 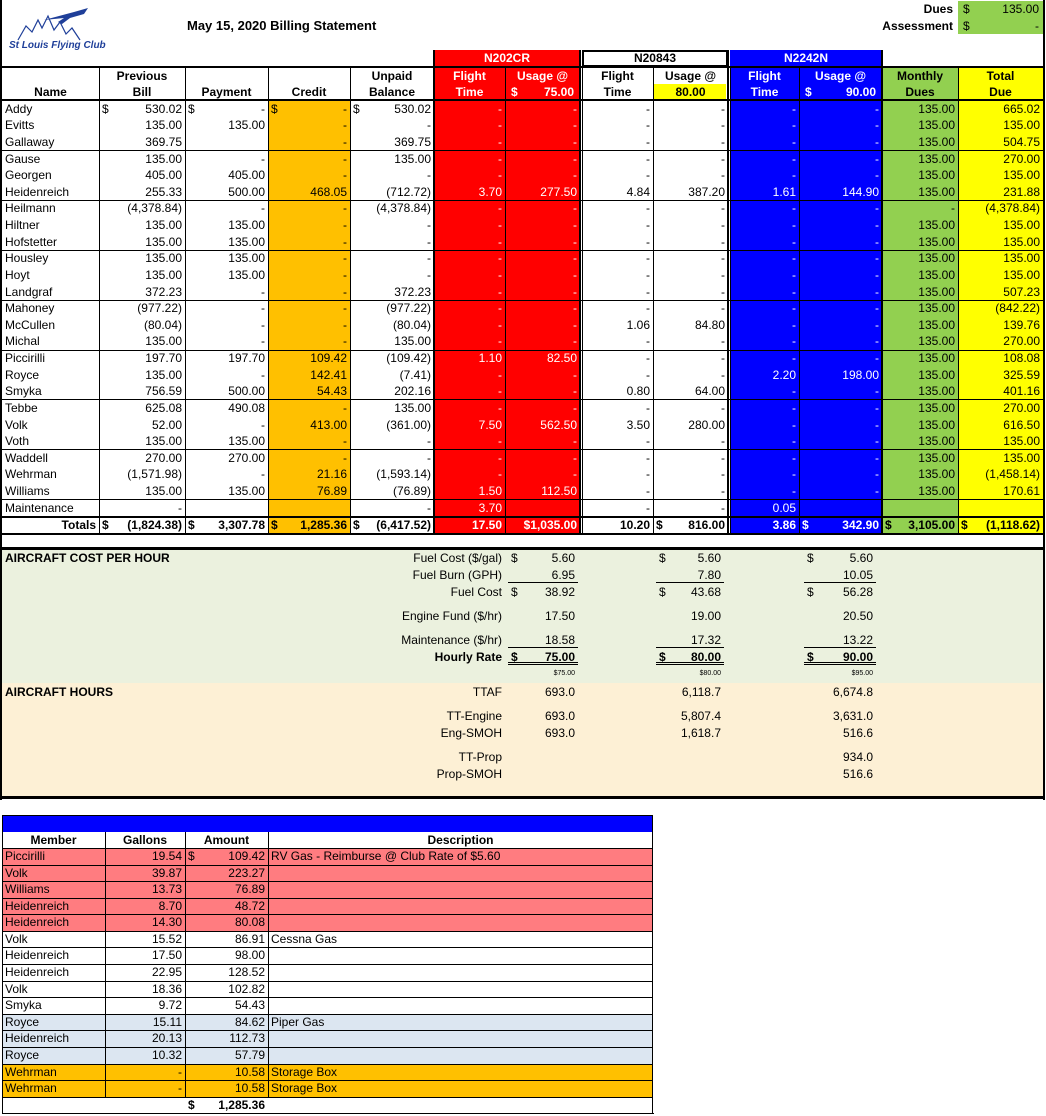 I want to click on cell: Hourly Rate, so click(x=468, y=657).